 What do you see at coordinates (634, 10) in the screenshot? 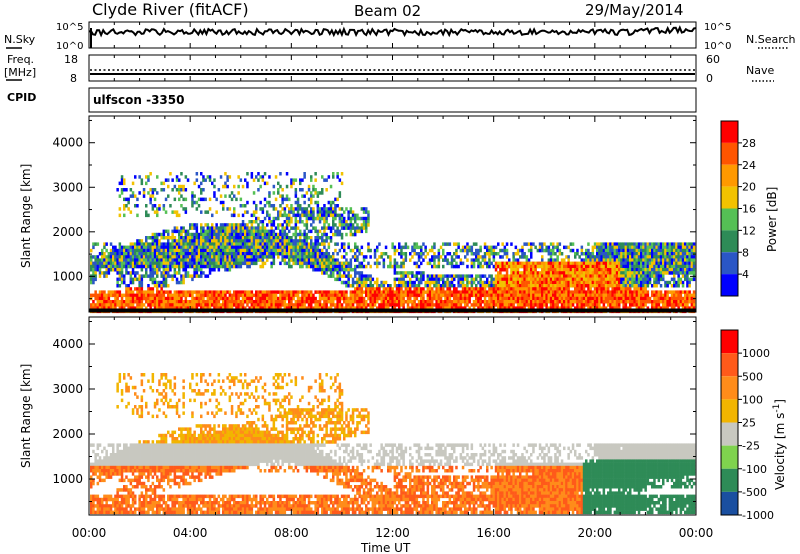
I see `date-label: 29/May/2014` at bounding box center [634, 10].